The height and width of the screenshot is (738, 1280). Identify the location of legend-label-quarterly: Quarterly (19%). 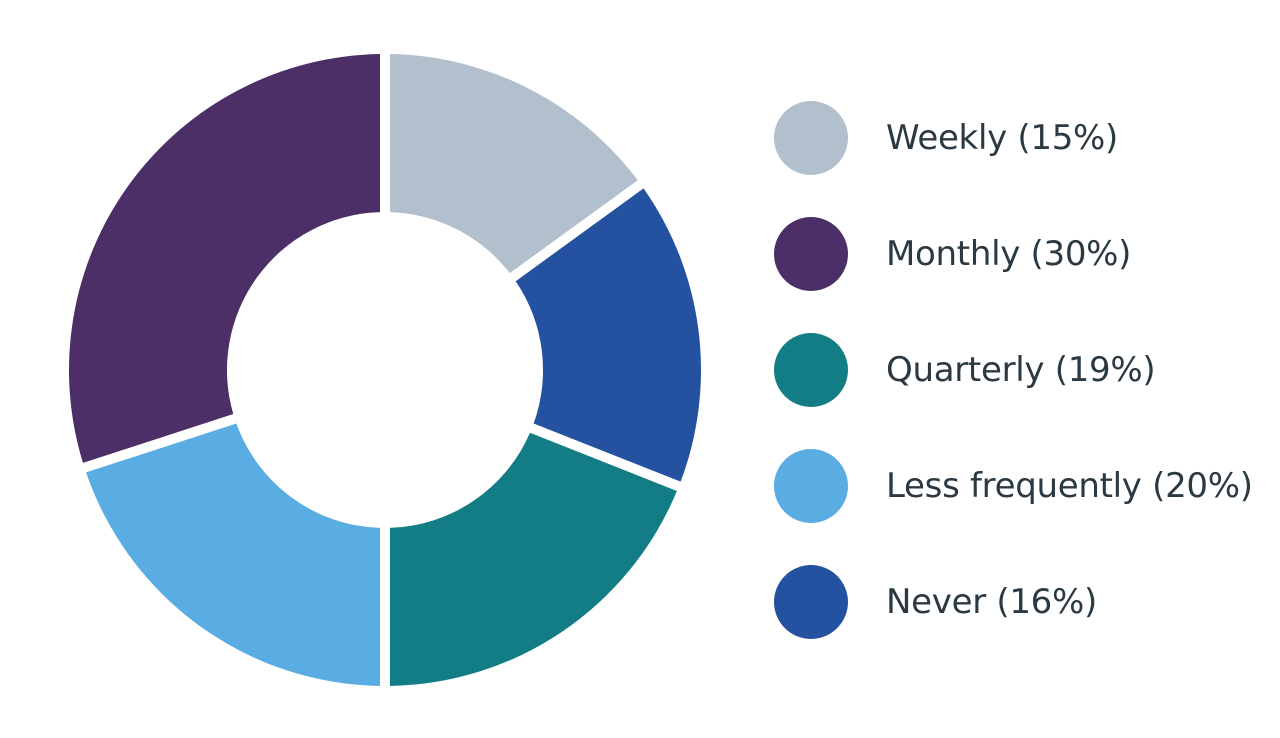
(1021, 370).